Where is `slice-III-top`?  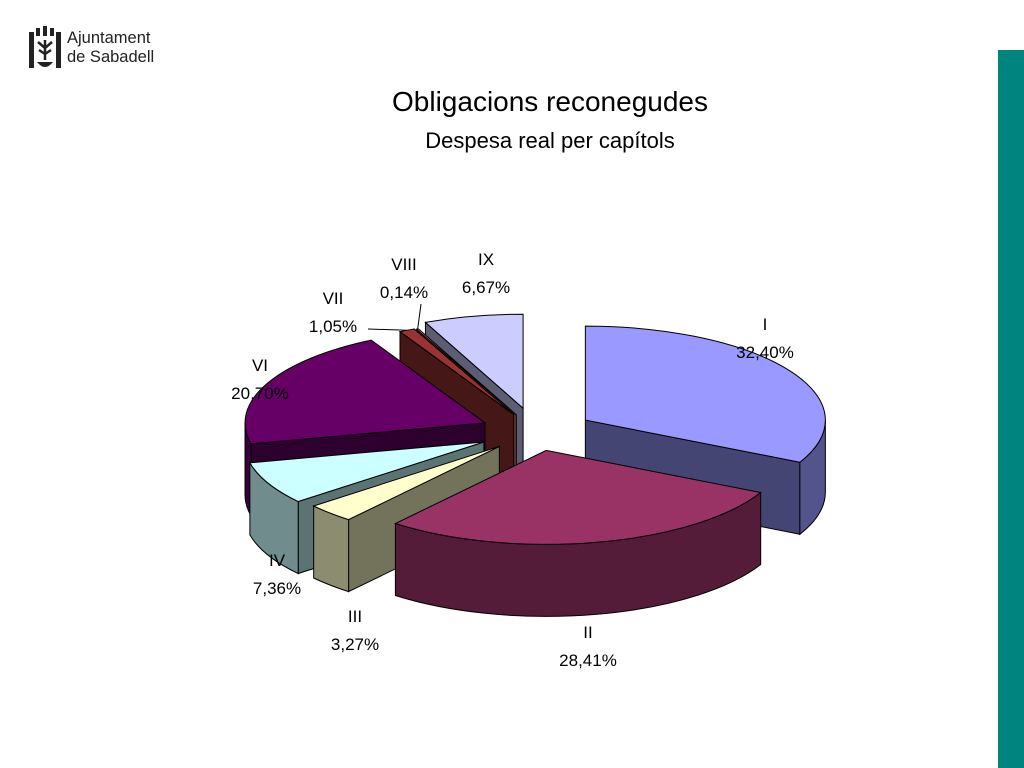
slice-III-top is located at coordinates (406, 483).